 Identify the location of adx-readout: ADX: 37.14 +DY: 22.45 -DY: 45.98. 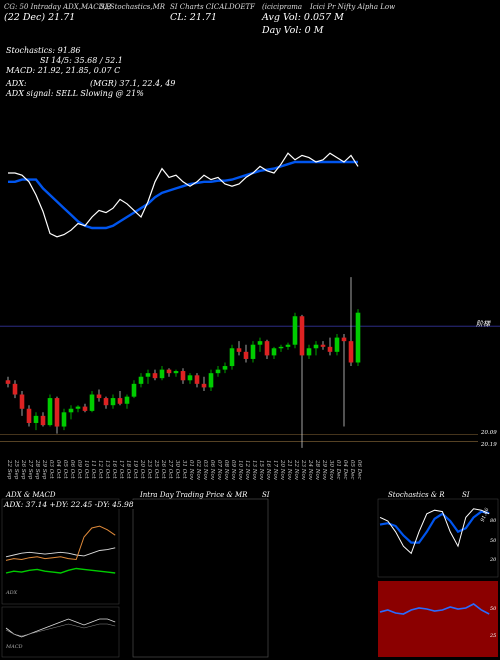
(69, 504).